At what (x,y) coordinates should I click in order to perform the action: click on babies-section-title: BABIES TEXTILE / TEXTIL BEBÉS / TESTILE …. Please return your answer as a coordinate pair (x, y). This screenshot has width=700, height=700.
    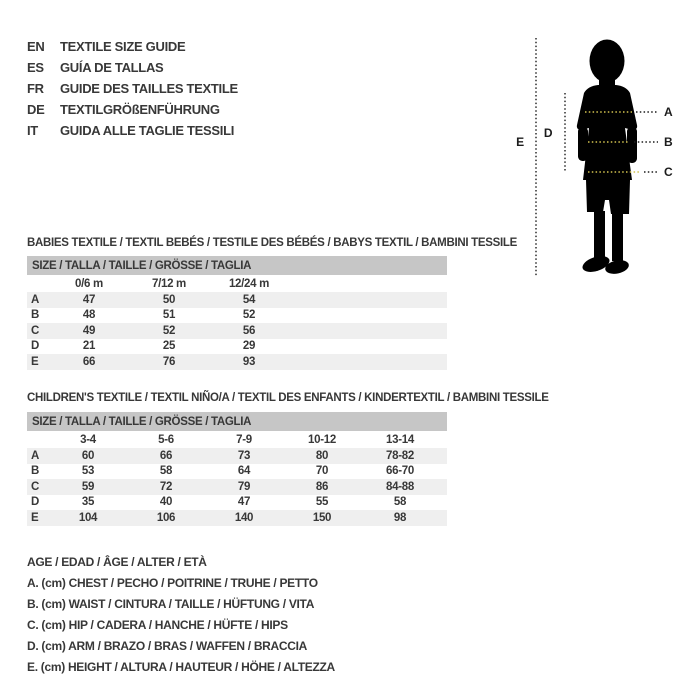
    Looking at the image, I should click on (272, 243).